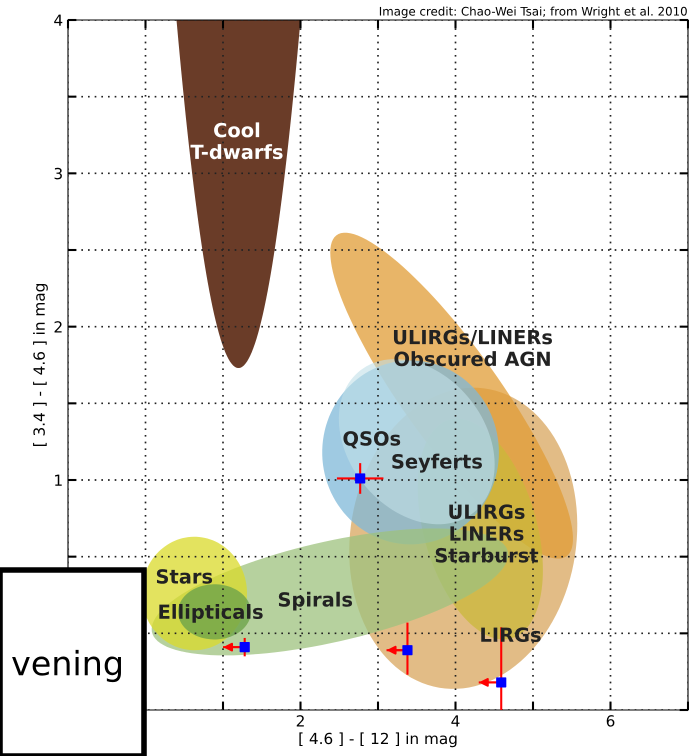 The image size is (689, 756). What do you see at coordinates (437, 463) in the screenshot?
I see `annotation: Seyferts` at bounding box center [437, 463].